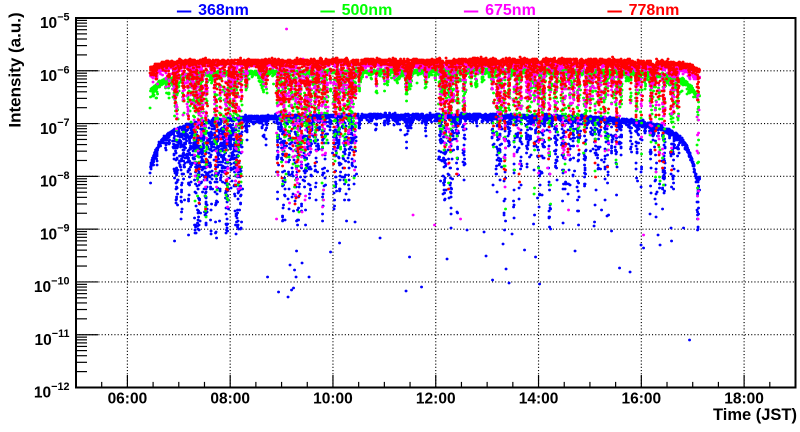  What do you see at coordinates (223, 10) in the screenshot?
I see `svg-text: 368nm` at bounding box center [223, 10].